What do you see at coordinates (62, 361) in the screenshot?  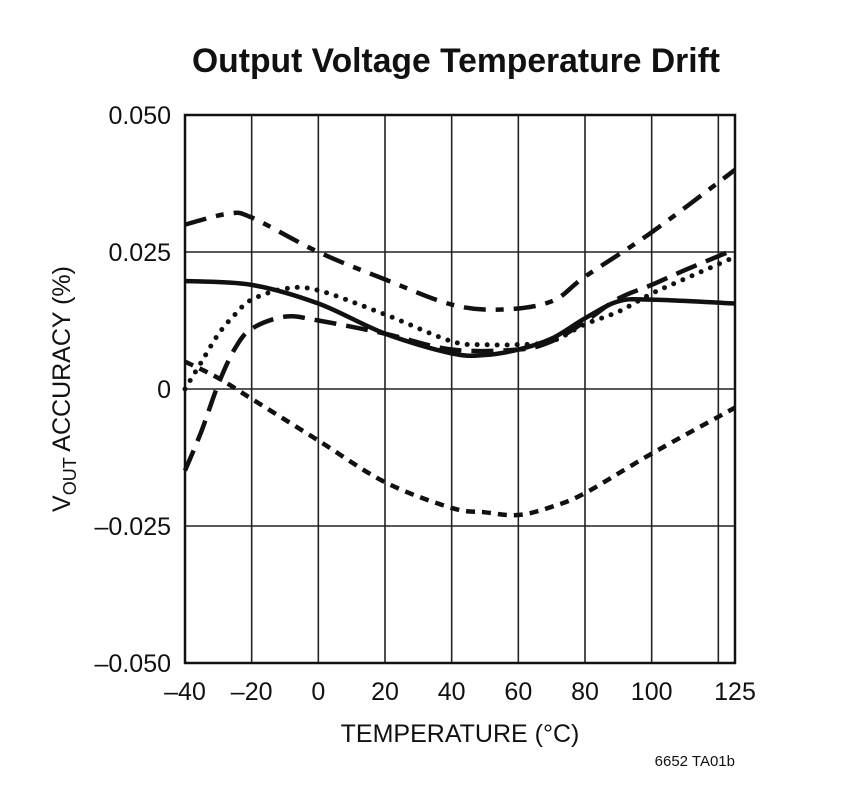 I see `y-label-rest: ACCURACY (%)` at bounding box center [62, 361].